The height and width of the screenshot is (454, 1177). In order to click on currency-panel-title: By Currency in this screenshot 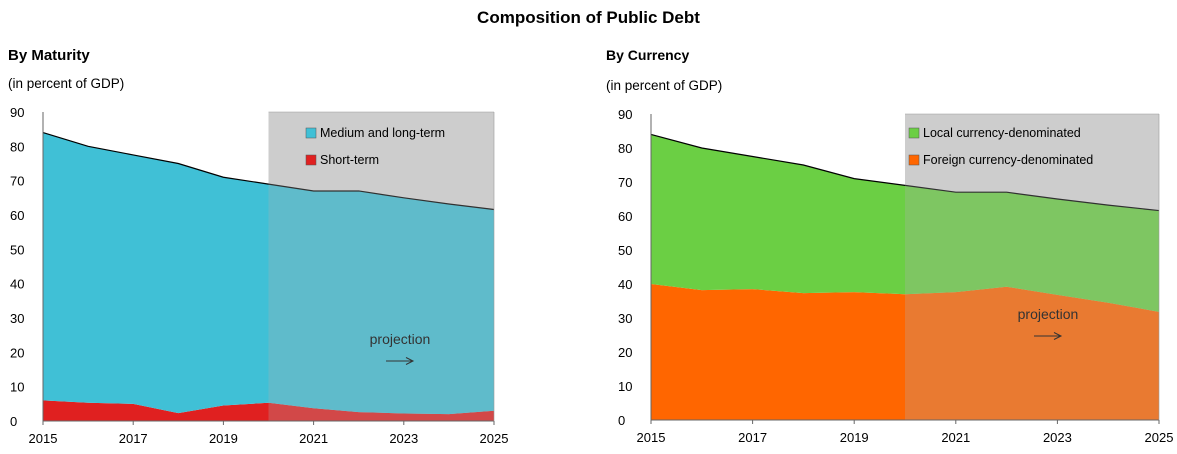, I will do `click(648, 55)`.